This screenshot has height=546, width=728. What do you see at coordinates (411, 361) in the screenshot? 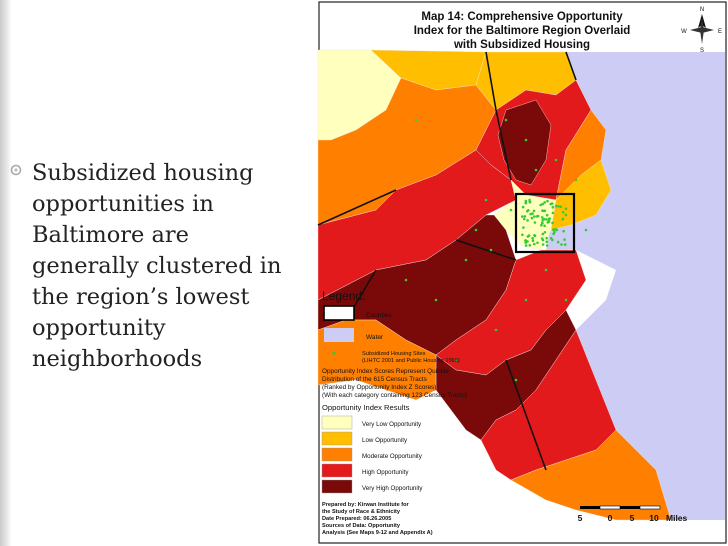
I see `legend-sites-line2: (LIHTC 2001 and Public Housing 1998)` at bounding box center [411, 361].